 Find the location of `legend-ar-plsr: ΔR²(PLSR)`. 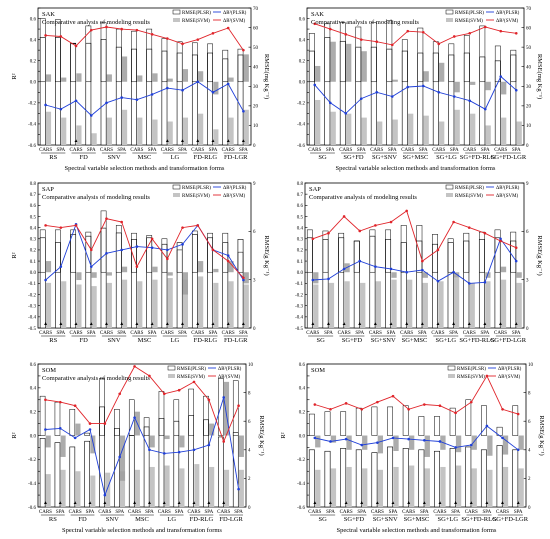

legend-ar-plsr: ΔR²(PLSR) is located at coordinates (510, 369).